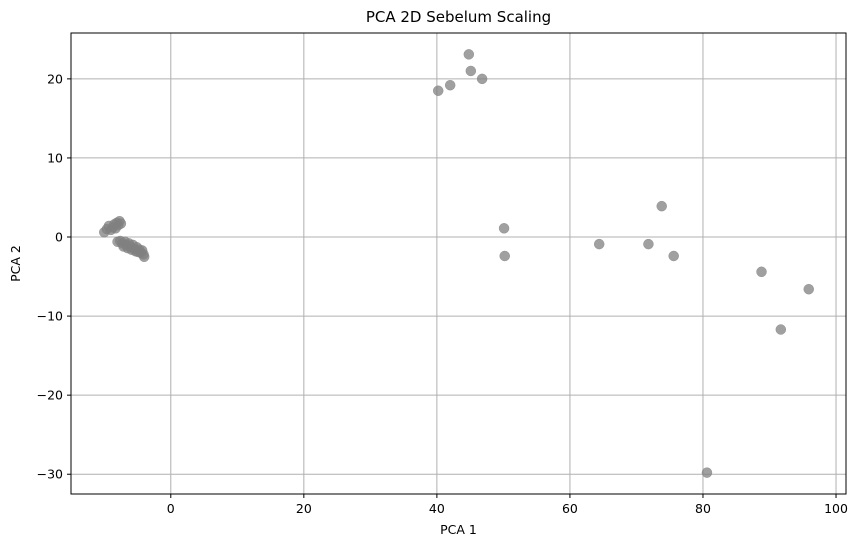 The width and height of the screenshot is (858, 547). I want to click on chart-title: PCA 2D Sebelum Scaling, so click(458, 17).